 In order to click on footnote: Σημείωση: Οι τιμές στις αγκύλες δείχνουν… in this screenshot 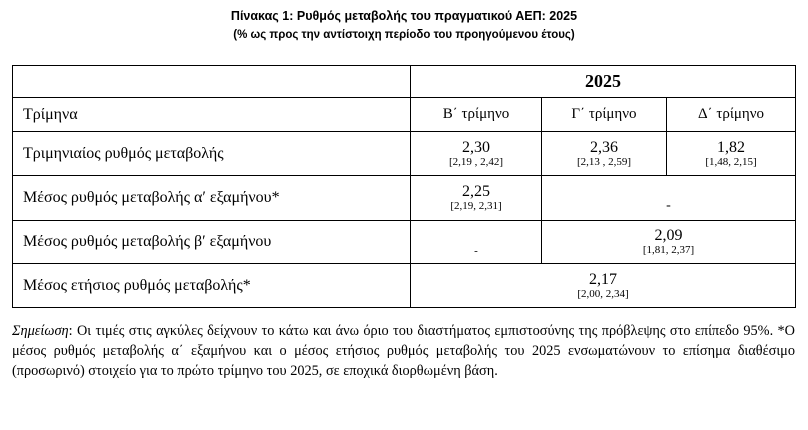, I will do `click(403, 351)`.